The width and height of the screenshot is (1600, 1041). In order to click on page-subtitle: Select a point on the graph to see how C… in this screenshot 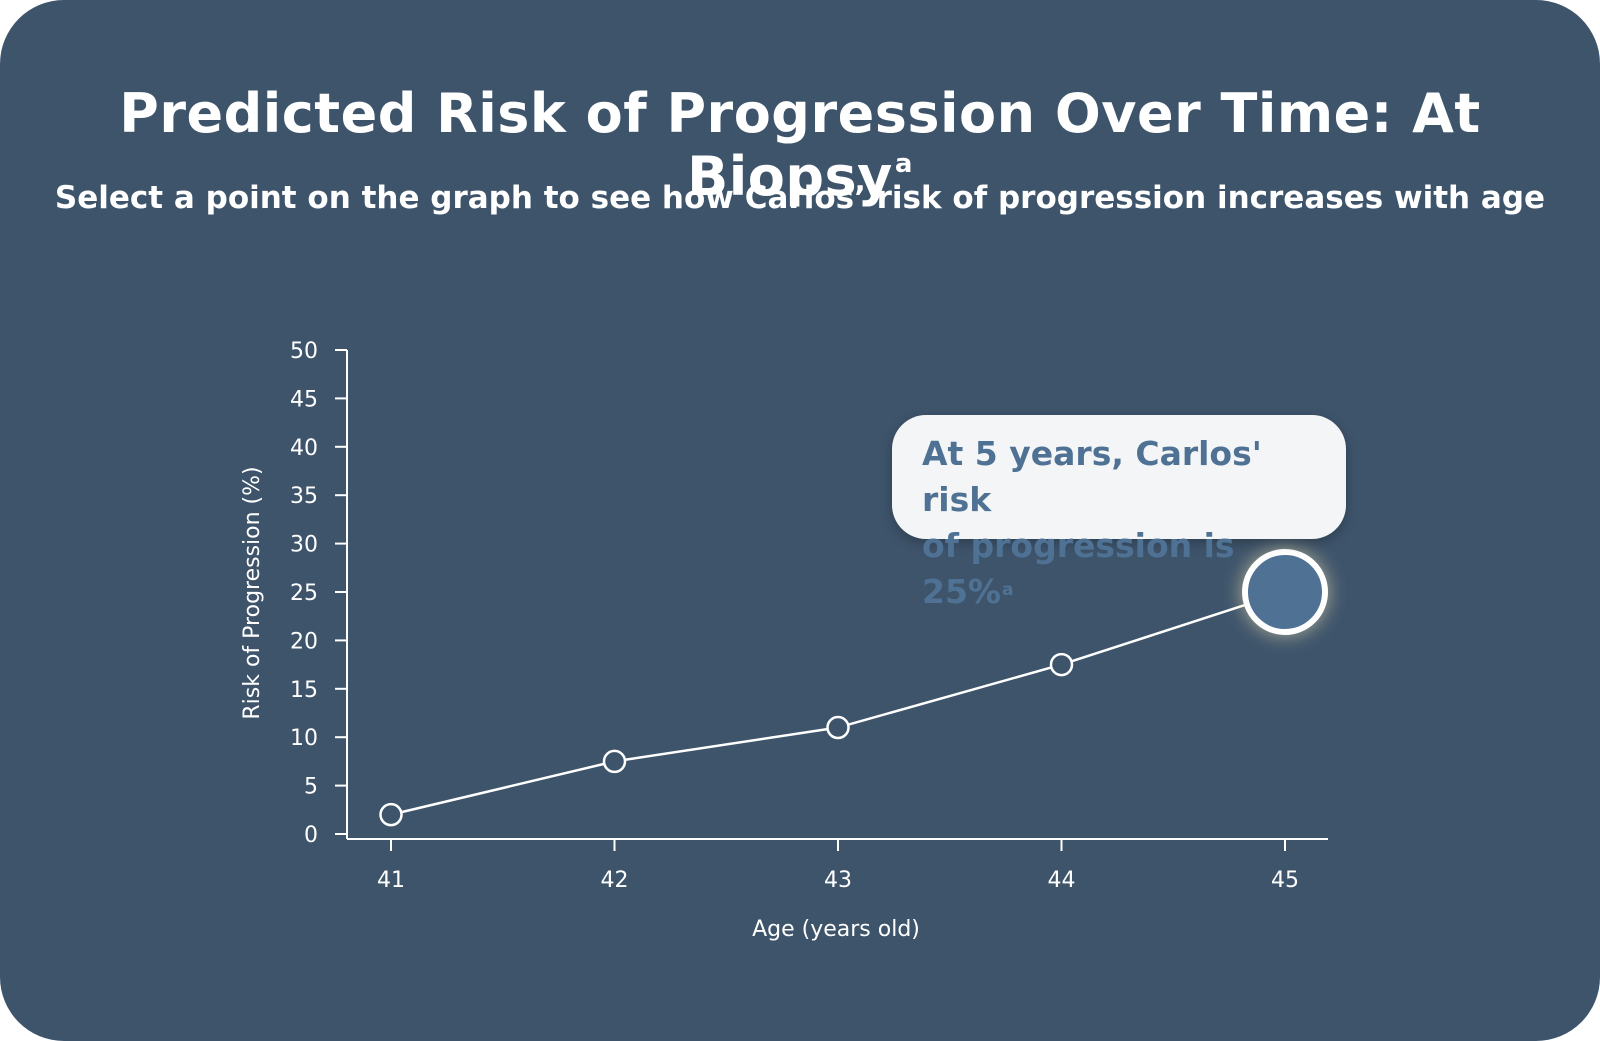, I will do `click(800, 198)`.